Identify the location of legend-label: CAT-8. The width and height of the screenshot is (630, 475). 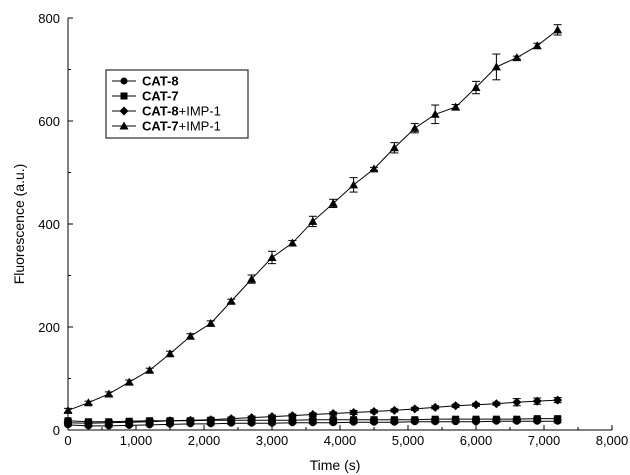
(160, 81).